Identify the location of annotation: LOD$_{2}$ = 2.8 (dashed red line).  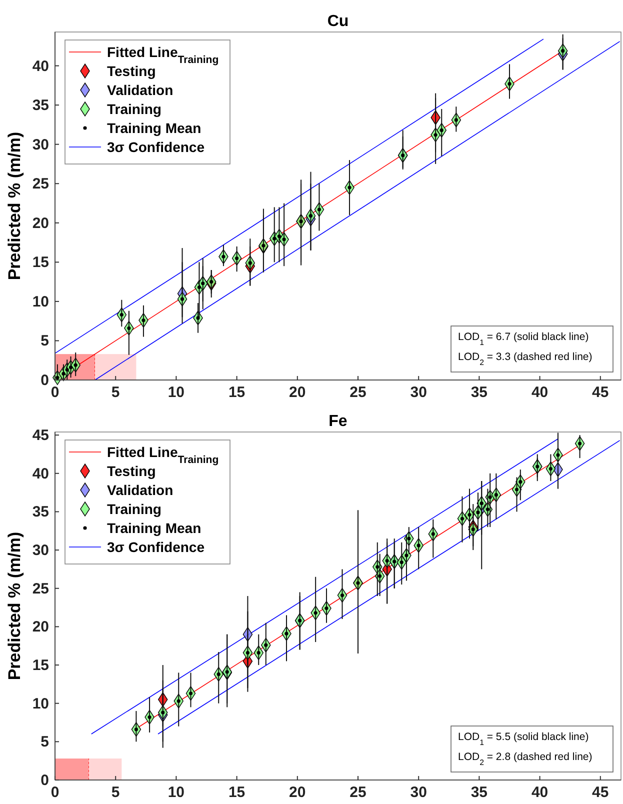
(525, 758).